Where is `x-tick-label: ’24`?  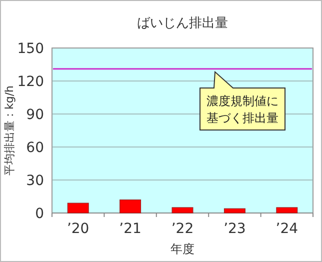
x-tick-label: ’24 is located at coordinates (287, 229).